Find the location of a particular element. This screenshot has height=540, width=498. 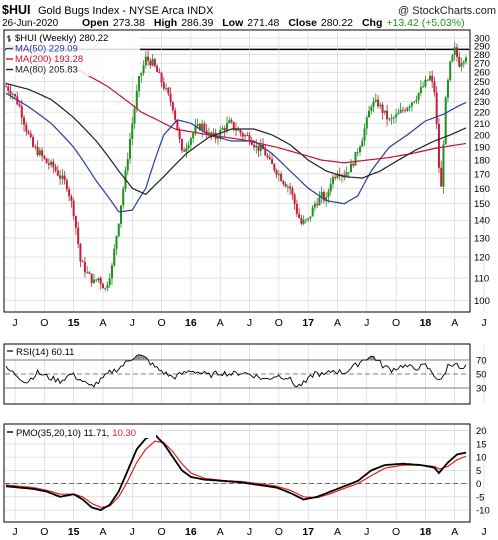

rsi-tick-label: 50 is located at coordinates (481, 375).